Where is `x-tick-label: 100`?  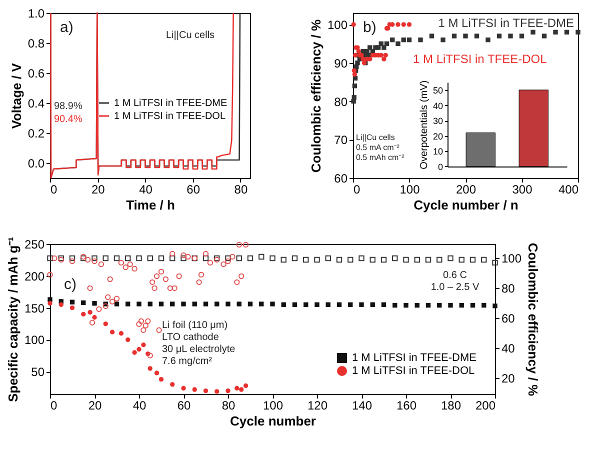 x-tick-label: 100 is located at coordinates (273, 405).